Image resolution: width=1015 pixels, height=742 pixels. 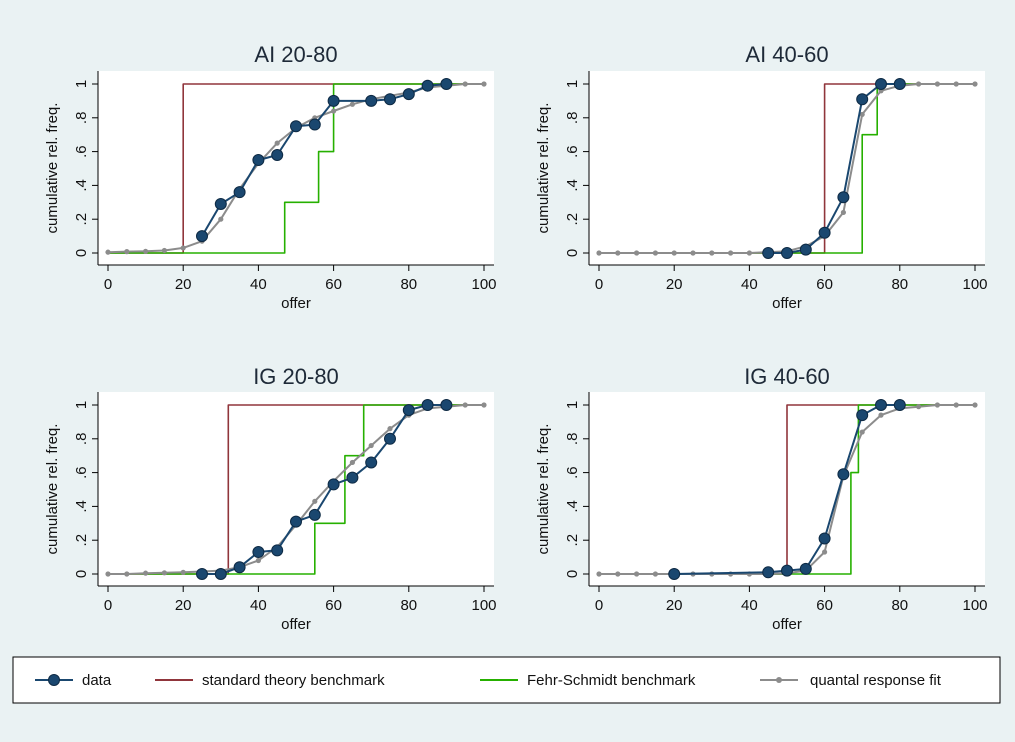 I want to click on legend-box, so click(x=506, y=680).